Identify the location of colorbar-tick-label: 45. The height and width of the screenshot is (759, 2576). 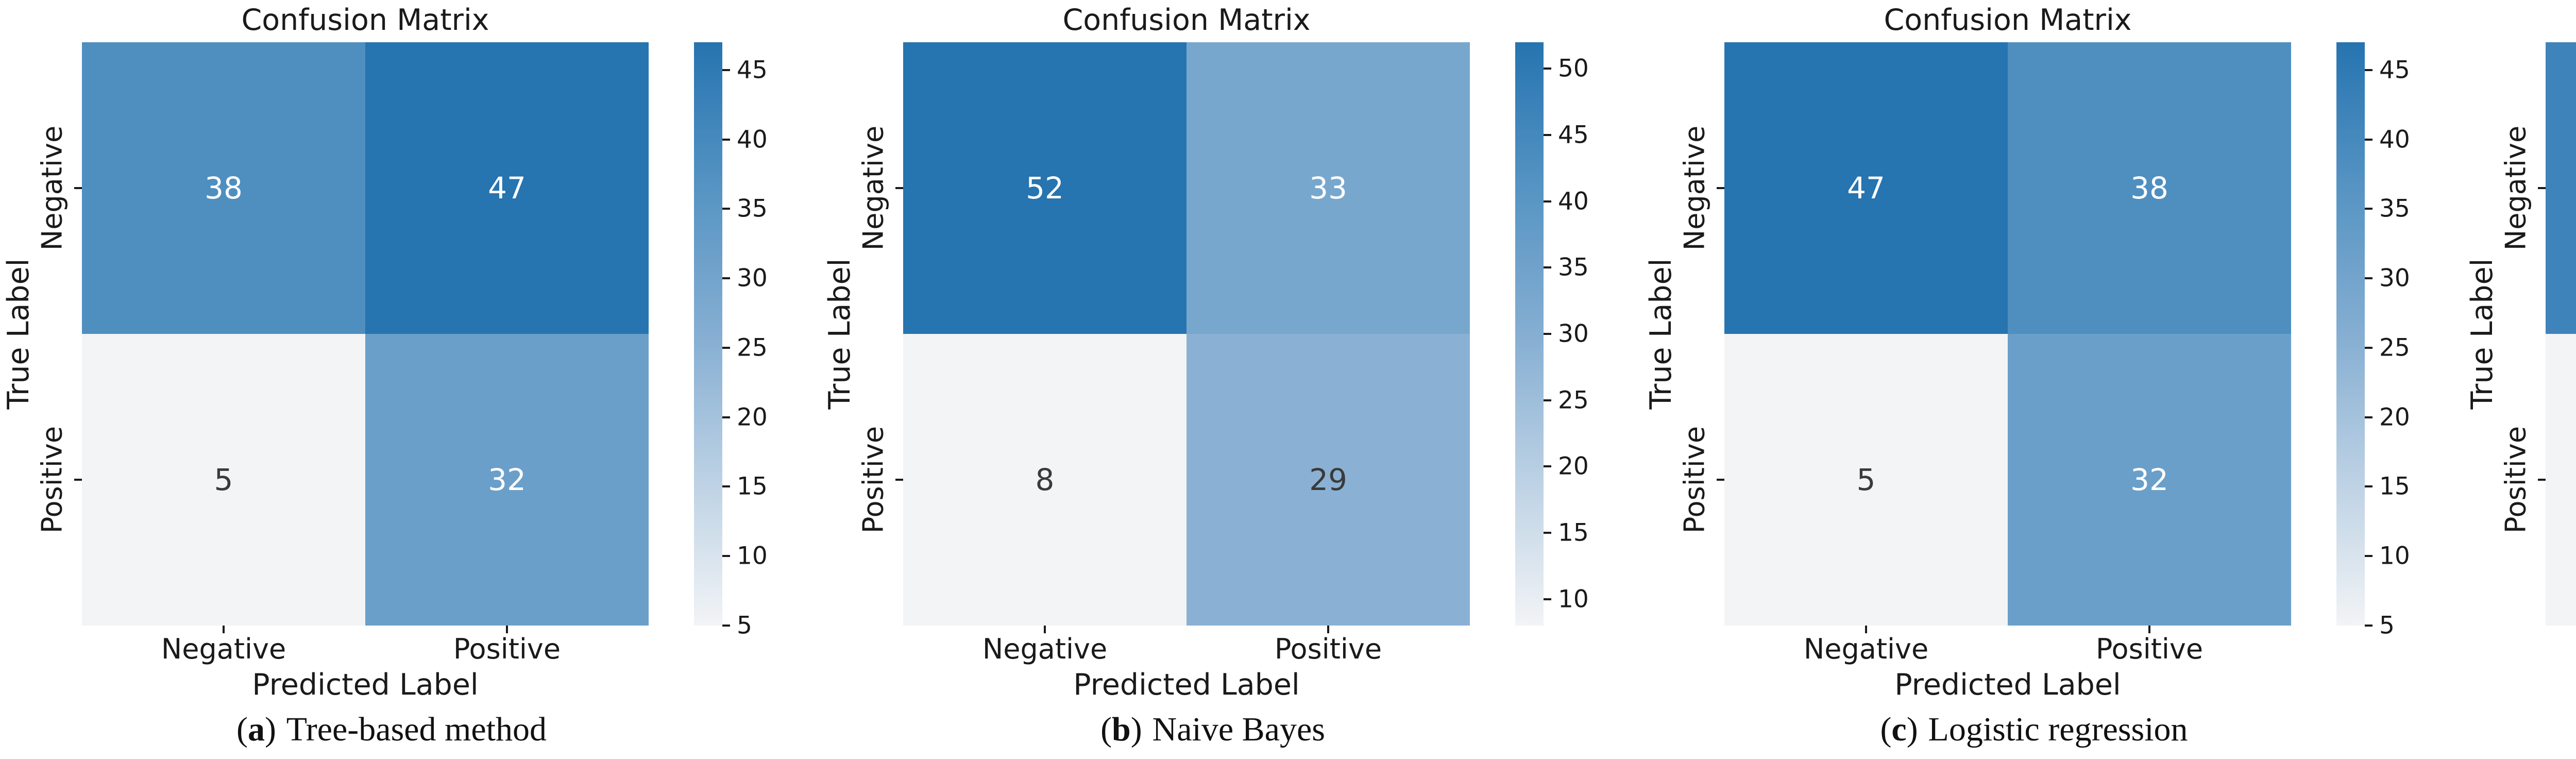
(1574, 135).